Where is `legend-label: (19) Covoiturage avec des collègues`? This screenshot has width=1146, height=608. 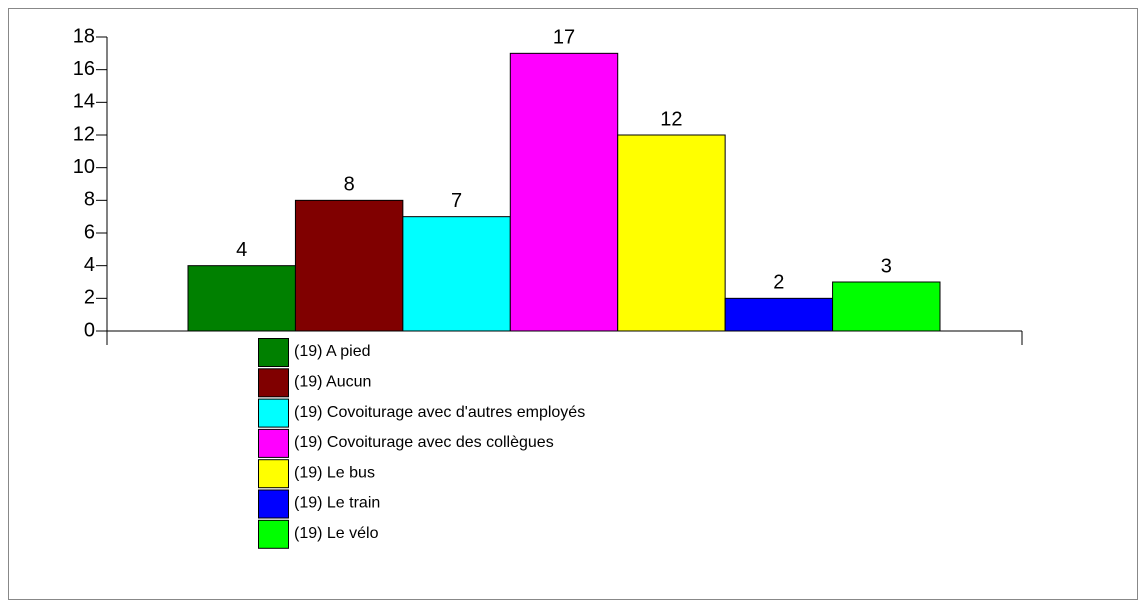
legend-label: (19) Covoiturage avec des collègues is located at coordinates (424, 442).